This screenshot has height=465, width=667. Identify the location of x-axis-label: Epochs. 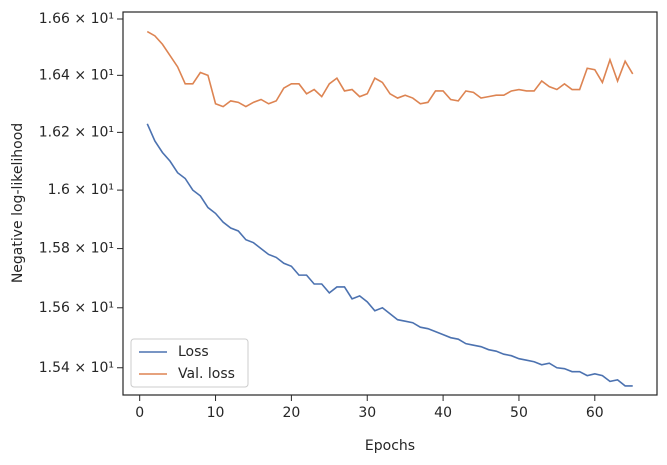
(390, 446).